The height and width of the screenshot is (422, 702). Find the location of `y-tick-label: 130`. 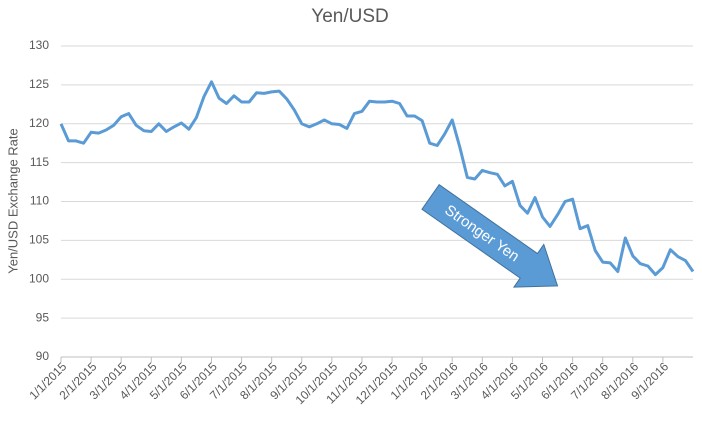

y-tick-label: 130 is located at coordinates (39, 45).